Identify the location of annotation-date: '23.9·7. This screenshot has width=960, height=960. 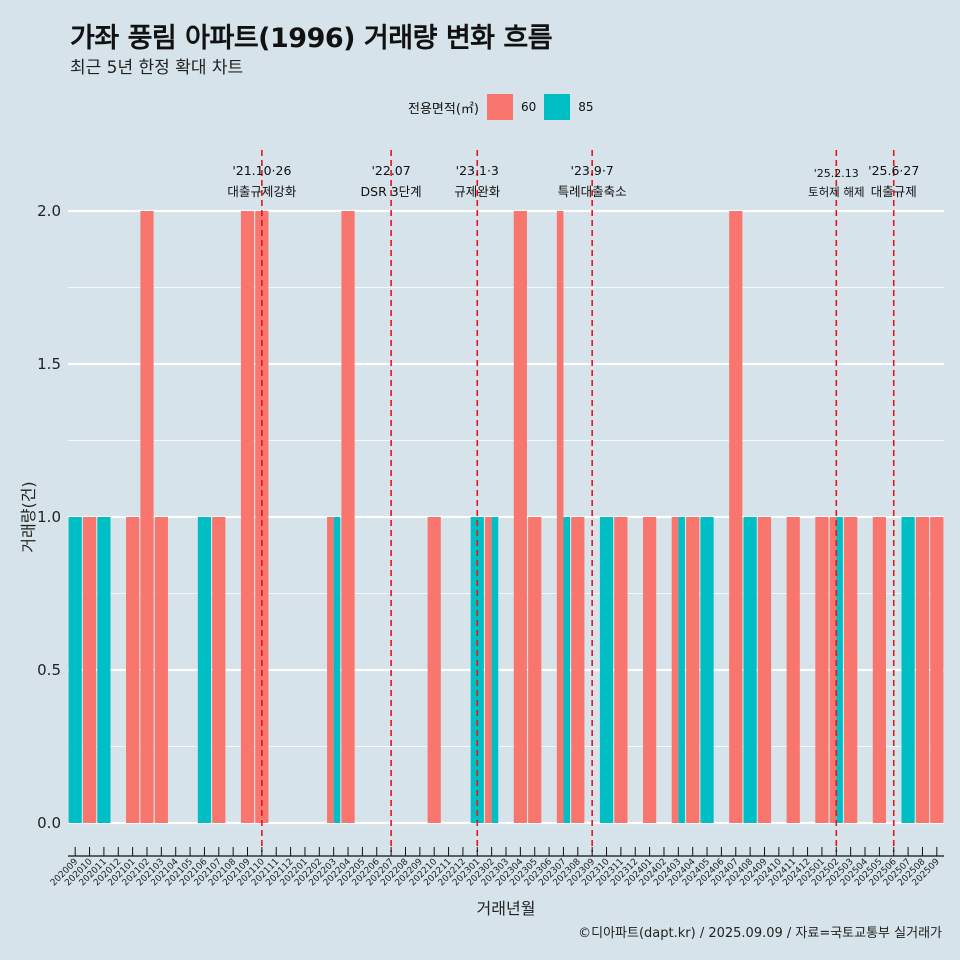
(592, 170).